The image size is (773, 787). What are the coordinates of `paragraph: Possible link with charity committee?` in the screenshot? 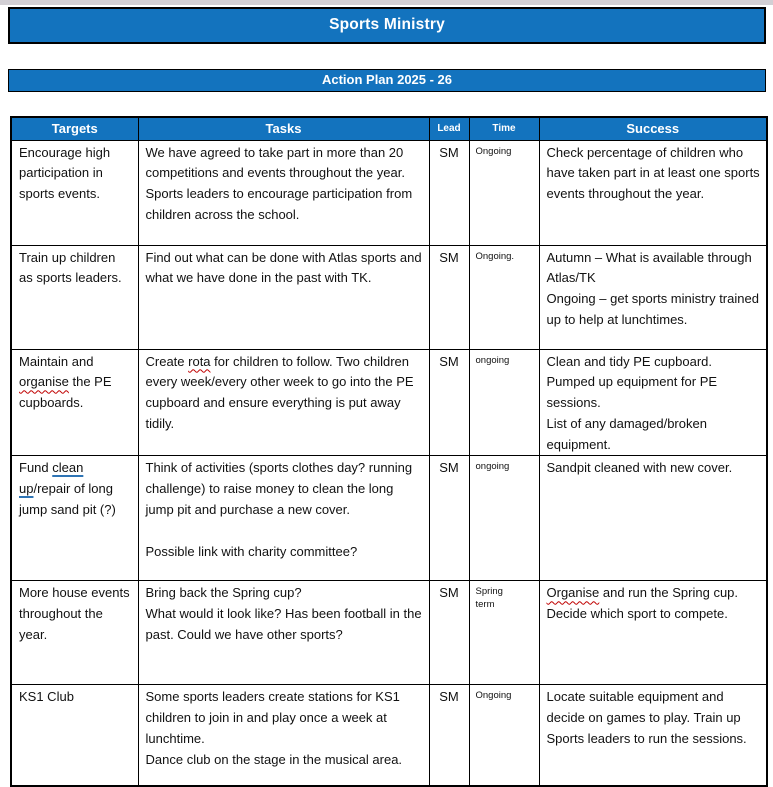 It's located at (251, 551).